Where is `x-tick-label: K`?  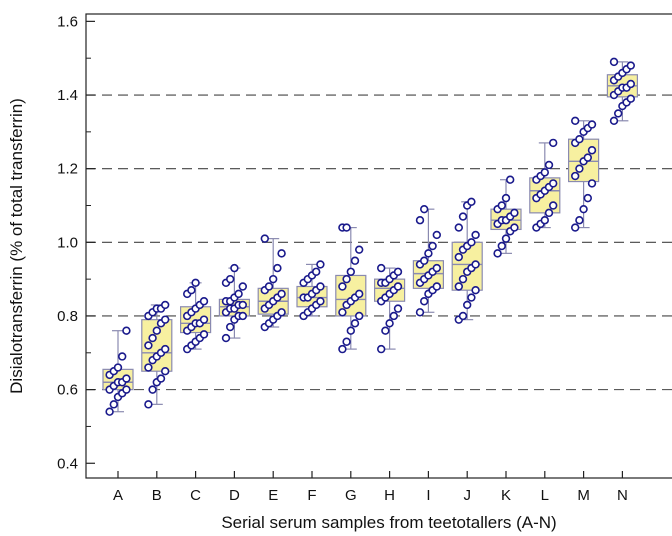
x-tick-label: K is located at coordinates (506, 495).